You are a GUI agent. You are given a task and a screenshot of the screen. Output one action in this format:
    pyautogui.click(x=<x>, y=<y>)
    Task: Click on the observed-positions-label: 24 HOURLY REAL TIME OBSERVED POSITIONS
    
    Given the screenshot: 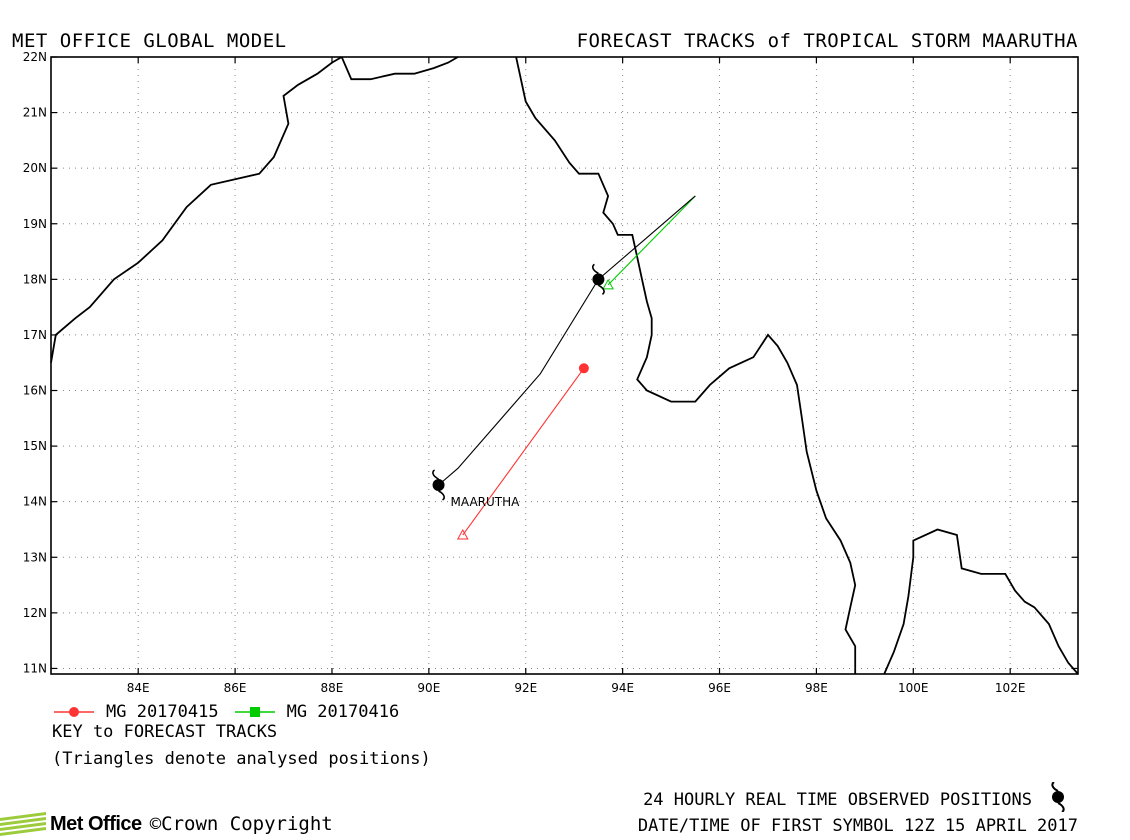 What is the action you would take?
    pyautogui.click(x=837, y=800)
    